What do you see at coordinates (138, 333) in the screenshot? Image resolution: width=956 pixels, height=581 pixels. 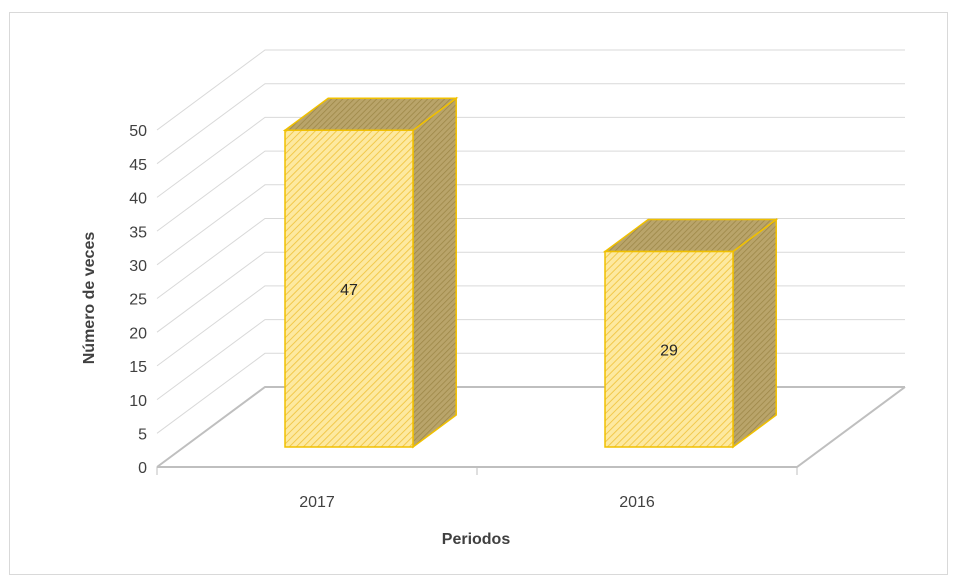 I see `y-tick-label: 20` at bounding box center [138, 333].